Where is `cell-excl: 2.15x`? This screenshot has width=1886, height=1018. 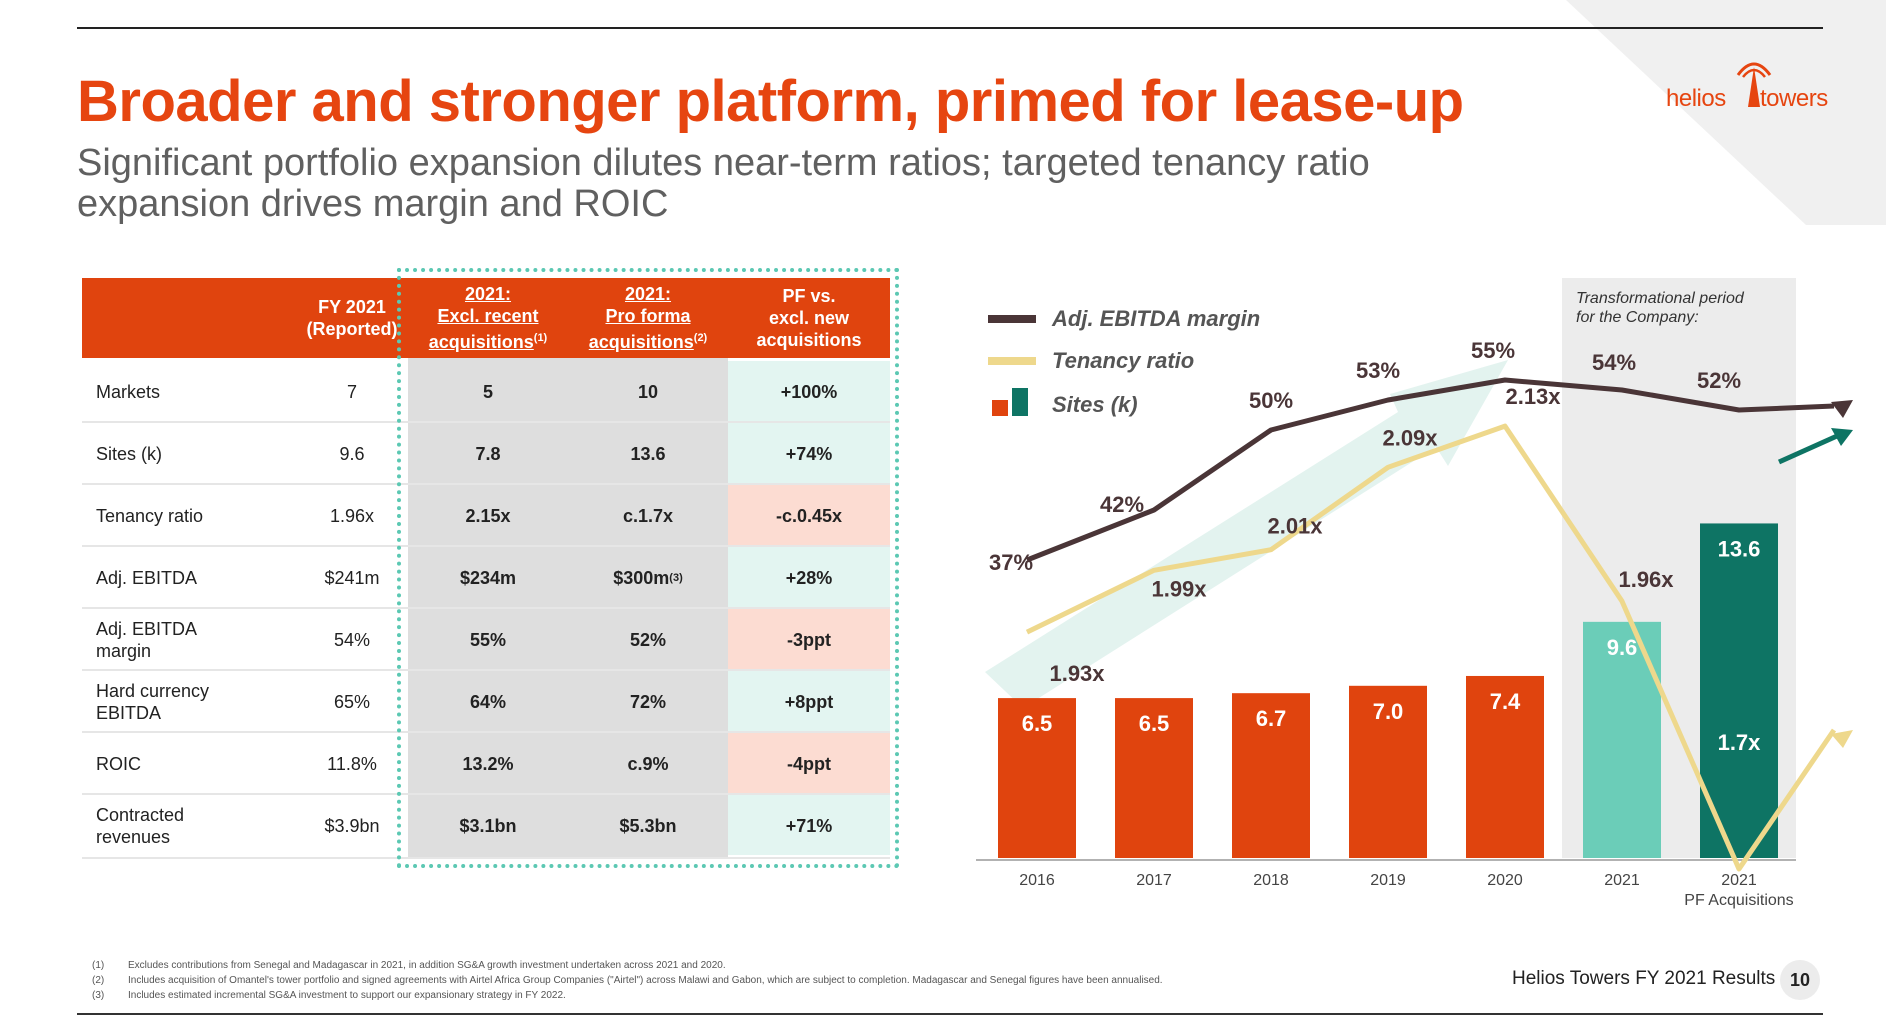 cell-excl: 2.15x is located at coordinates (488, 515).